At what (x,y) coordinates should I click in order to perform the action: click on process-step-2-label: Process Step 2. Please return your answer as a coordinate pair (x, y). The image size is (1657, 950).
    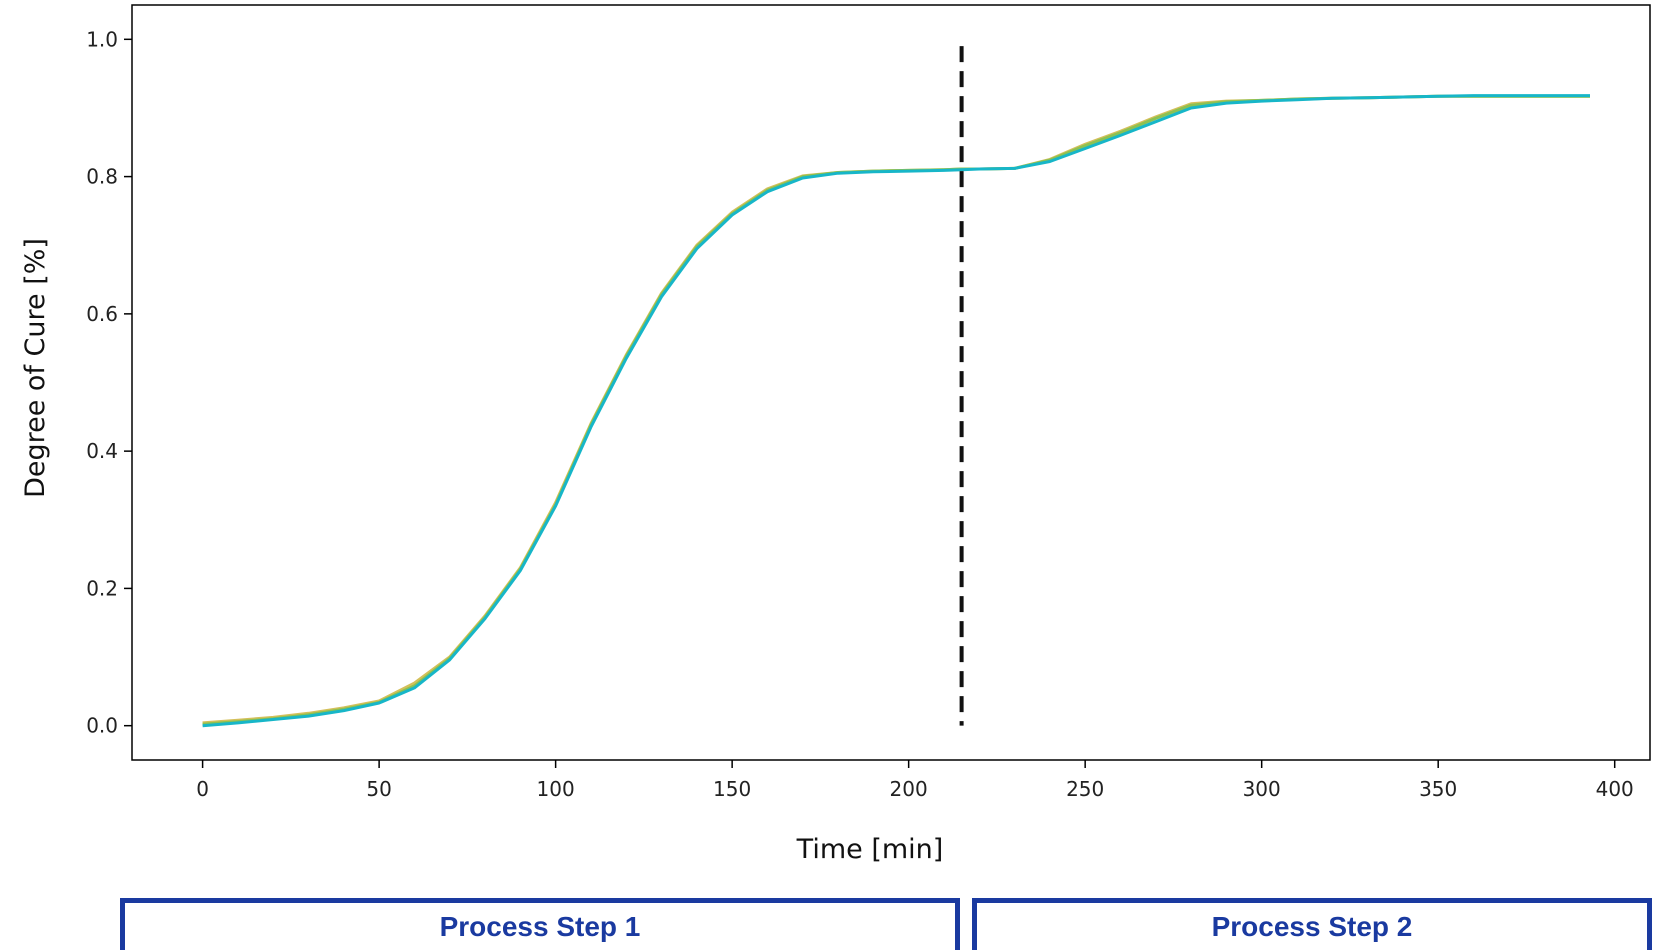
    Looking at the image, I should click on (1312, 926).